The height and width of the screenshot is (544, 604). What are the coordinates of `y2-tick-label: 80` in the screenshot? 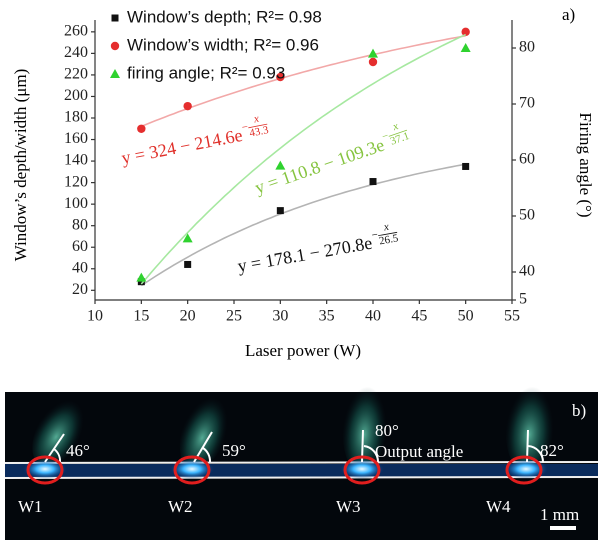 It's located at (527, 47).